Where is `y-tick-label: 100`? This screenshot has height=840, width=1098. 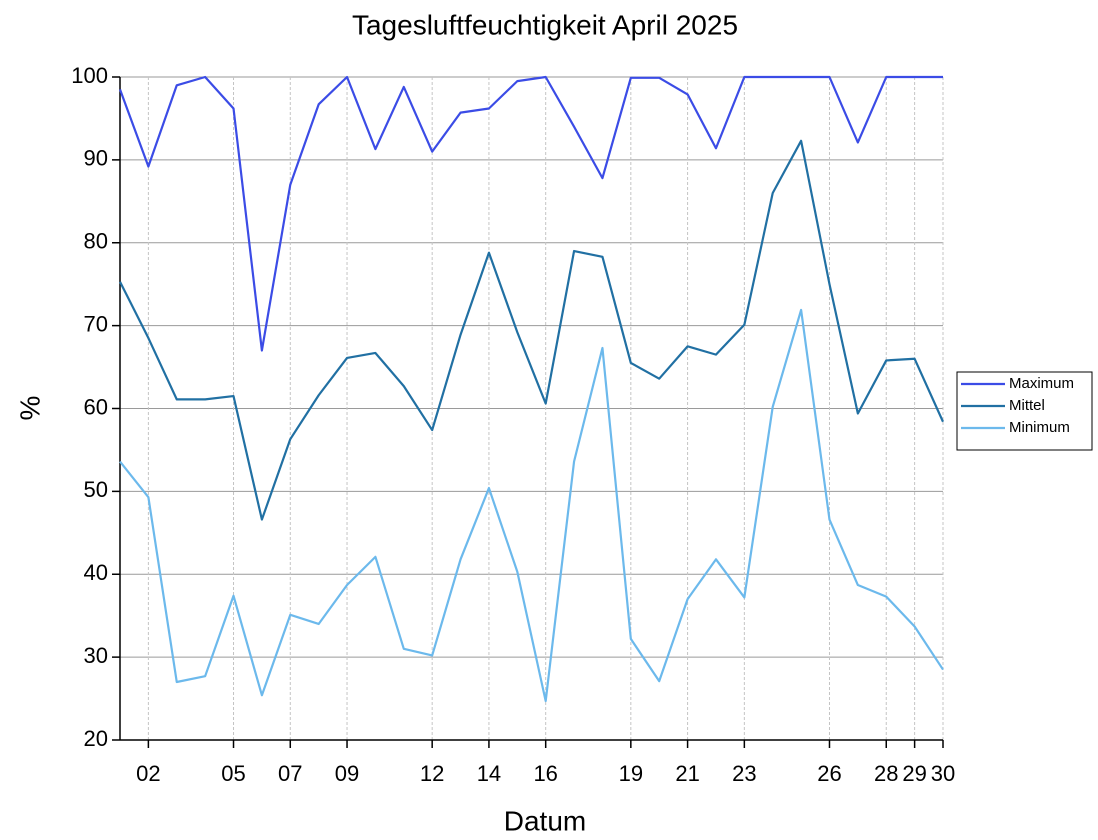
y-tick-label: 100 is located at coordinates (89, 75).